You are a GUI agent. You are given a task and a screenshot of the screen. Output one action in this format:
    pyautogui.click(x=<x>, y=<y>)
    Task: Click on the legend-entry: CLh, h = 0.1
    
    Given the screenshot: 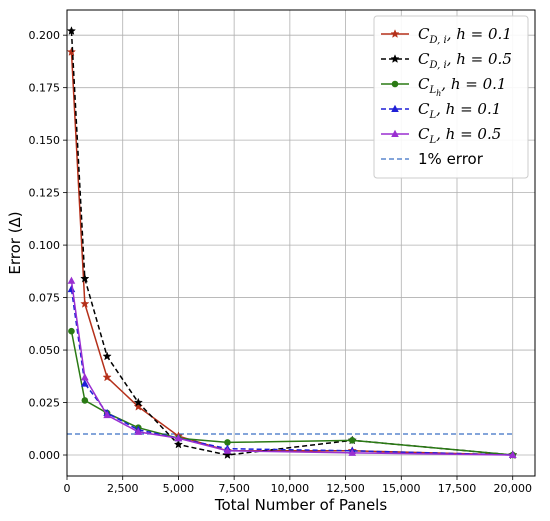 What is the action you would take?
    pyautogui.click(x=443, y=86)
    